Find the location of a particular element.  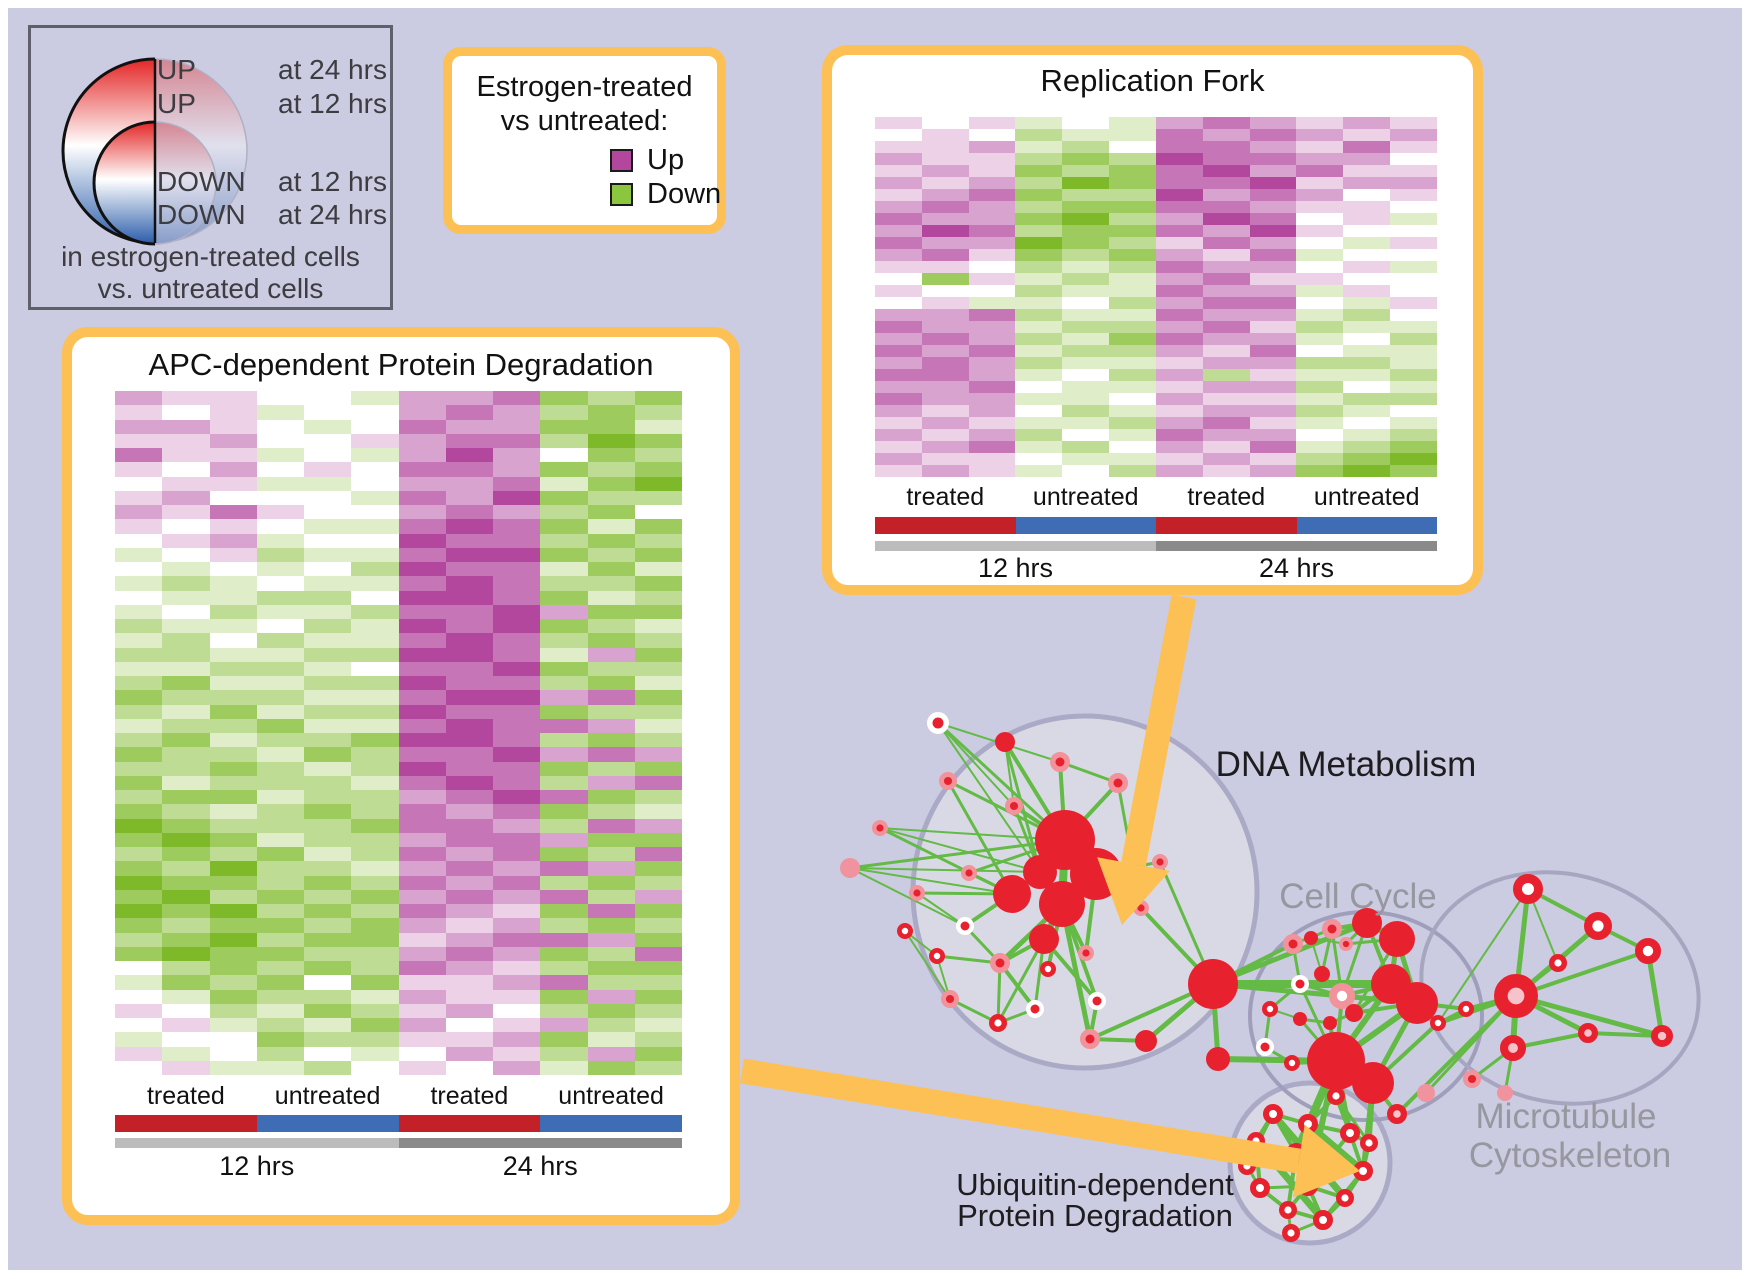

apc-title: APC-dependent Protein Degradation is located at coordinates (401, 364).